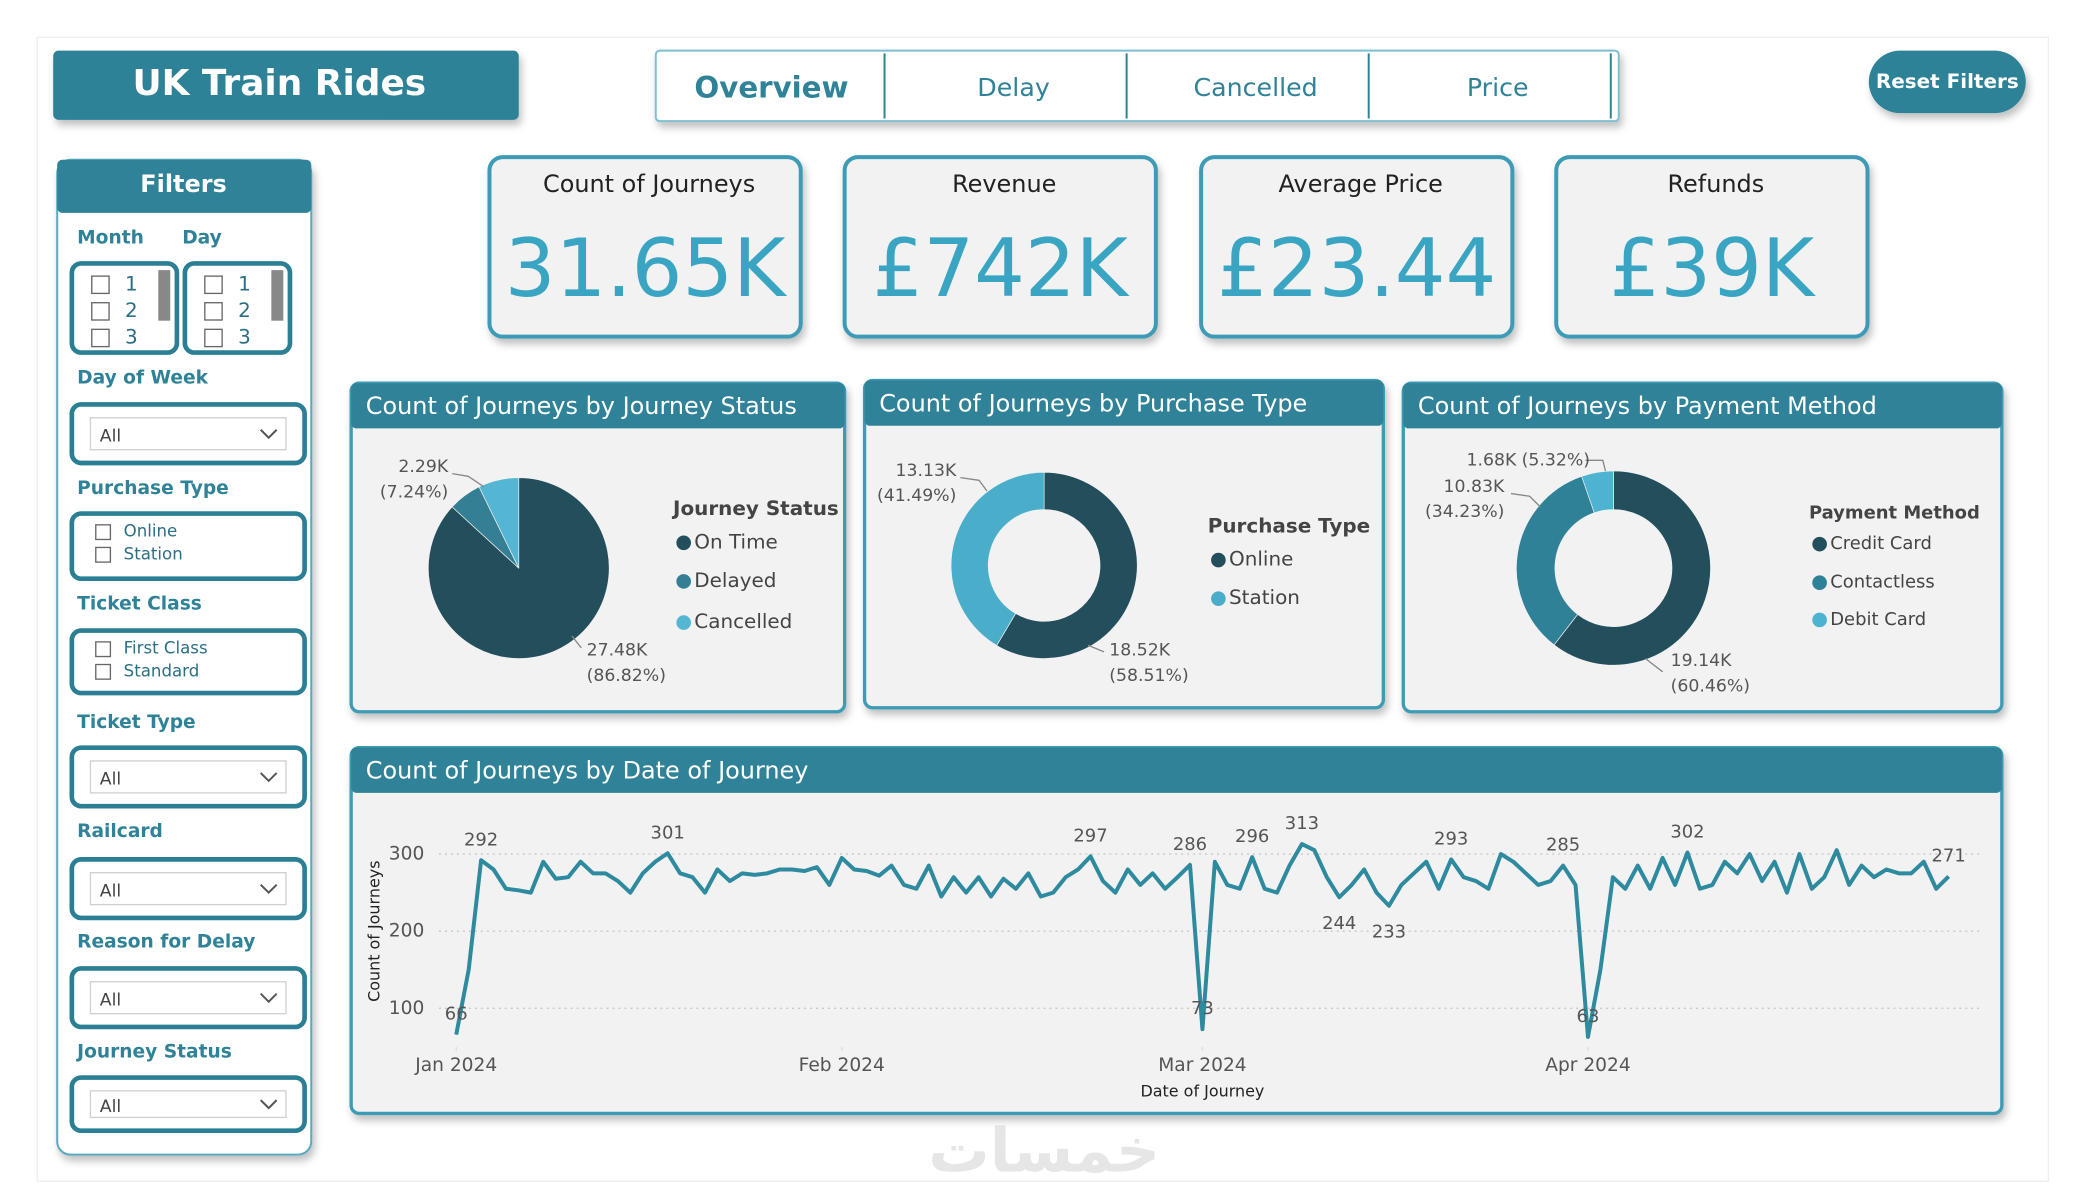 Image resolution: width=2075 pixels, height=1200 pixels. What do you see at coordinates (1701, 661) in the screenshot?
I see `data-label: 19.14K` at bounding box center [1701, 661].